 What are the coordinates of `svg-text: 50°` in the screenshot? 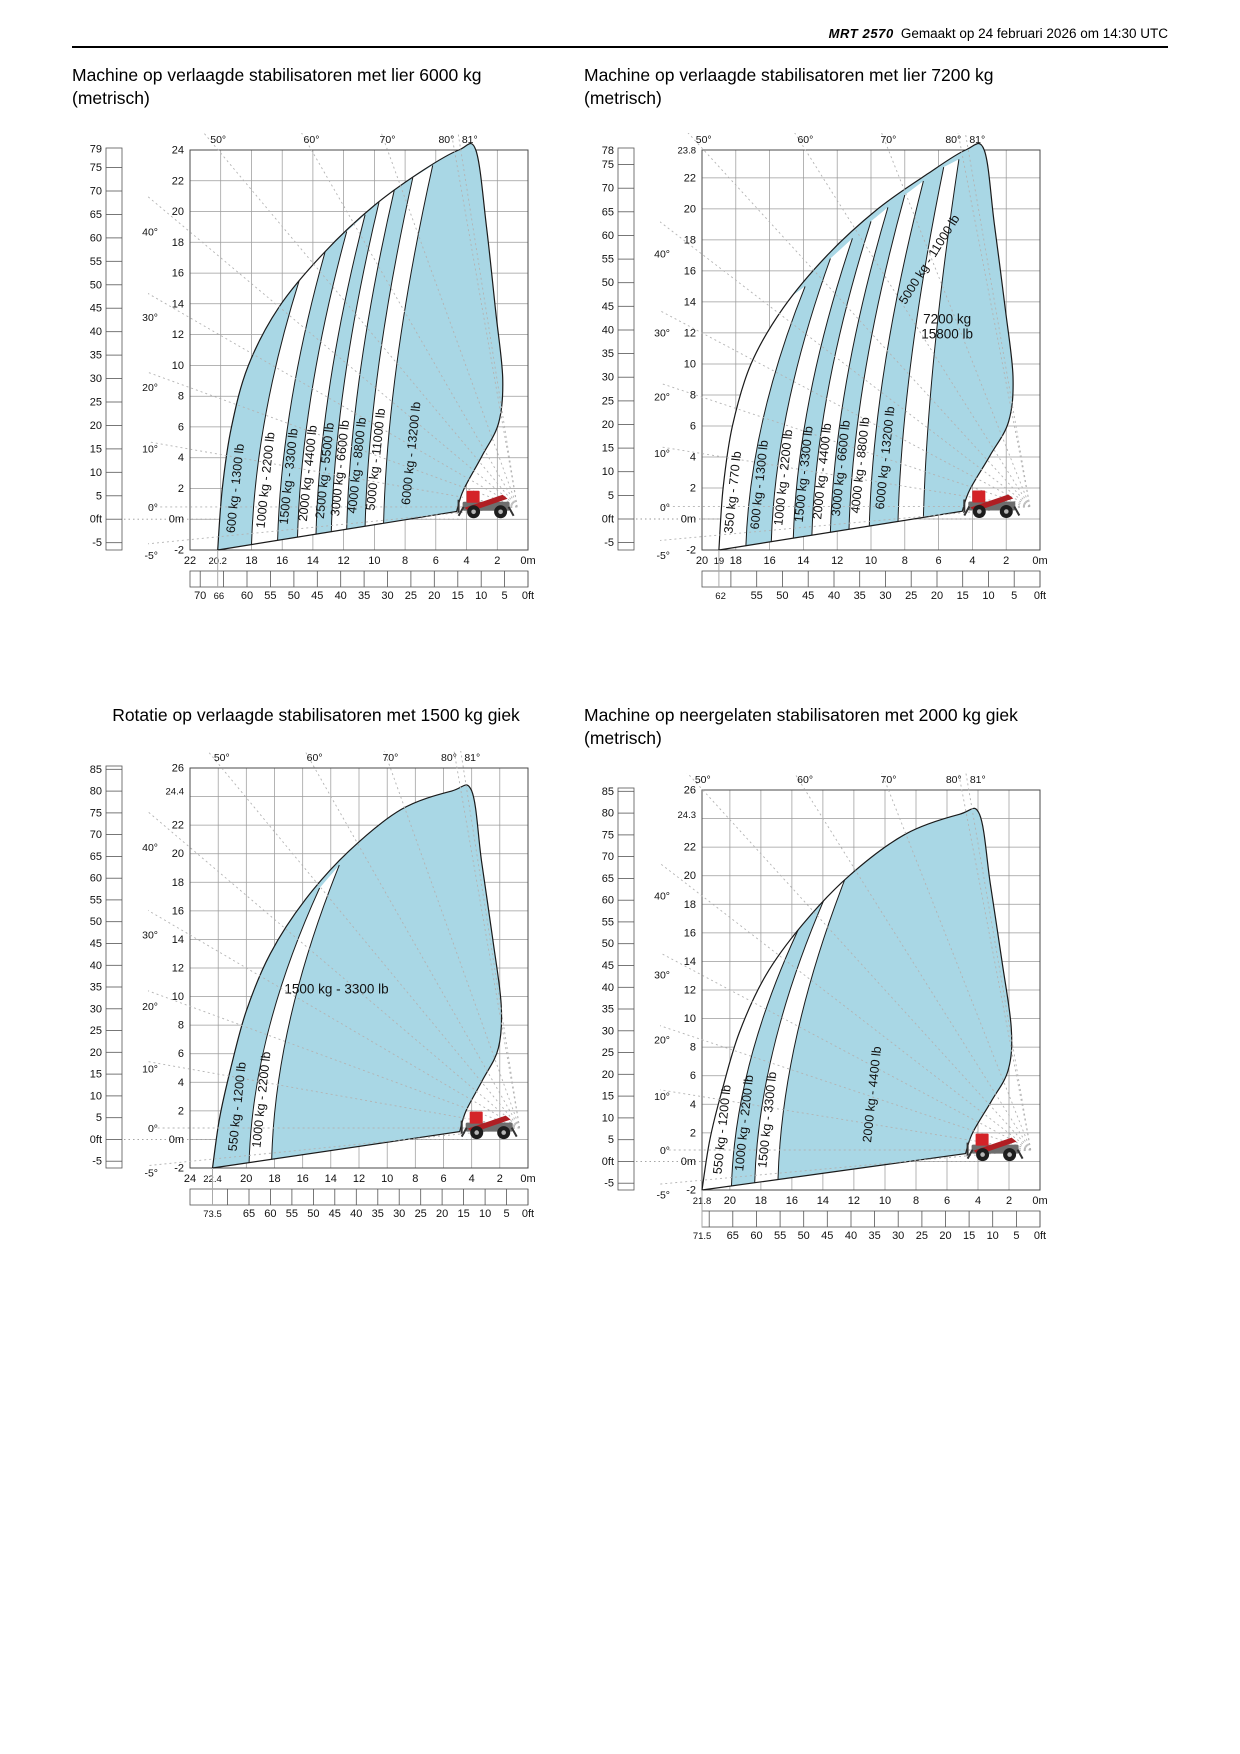 It's located at (704, 140).